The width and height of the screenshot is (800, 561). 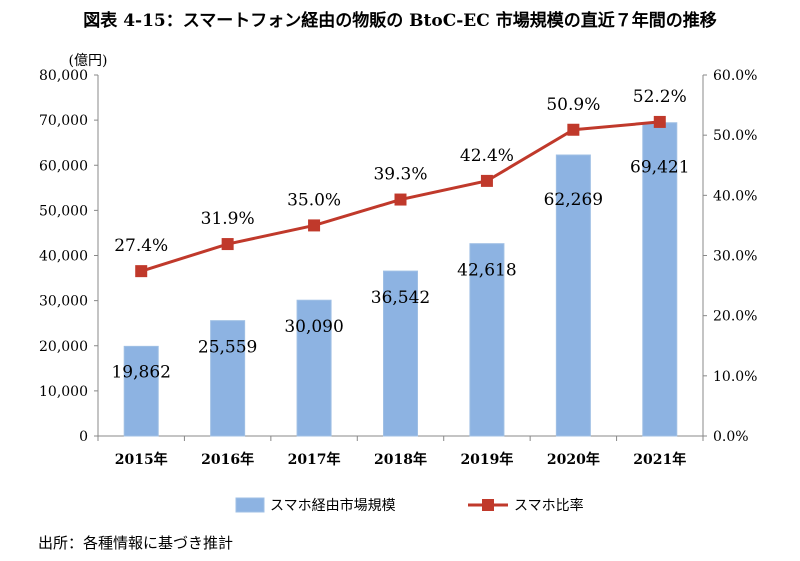 What do you see at coordinates (63, 76) in the screenshot?
I see `y-tick-label: 80,000` at bounding box center [63, 76].